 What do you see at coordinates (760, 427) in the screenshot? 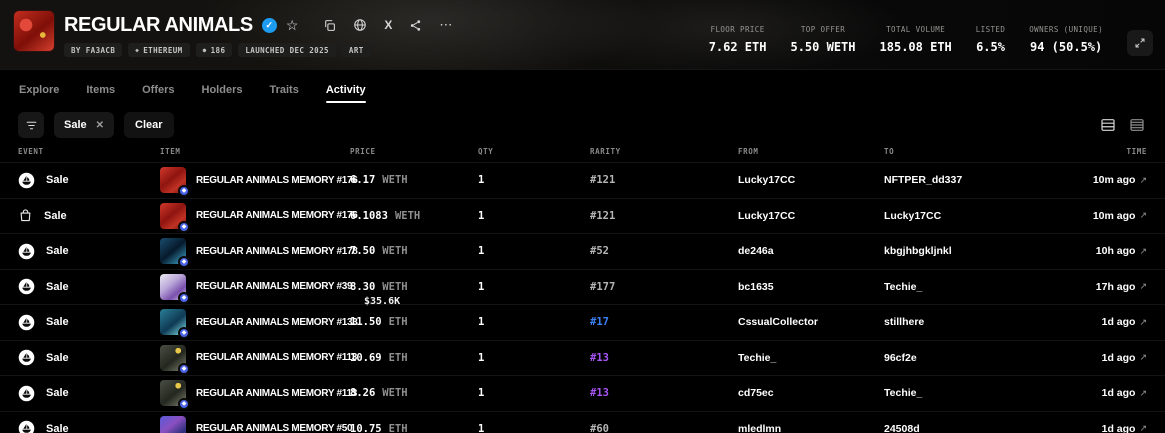
I see `from-account-link: mledlmn` at bounding box center [760, 427].